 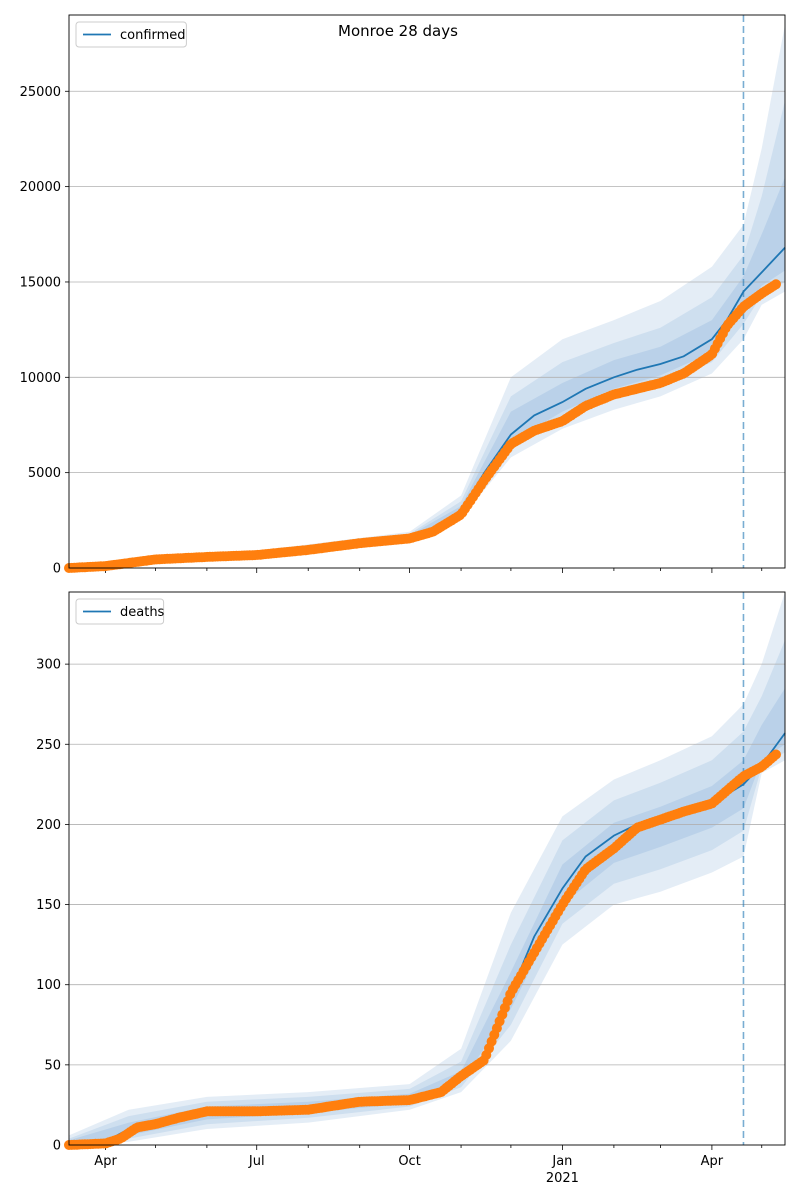 What do you see at coordinates (48, 905) in the screenshot?
I see `y-tick-label: 150` at bounding box center [48, 905].